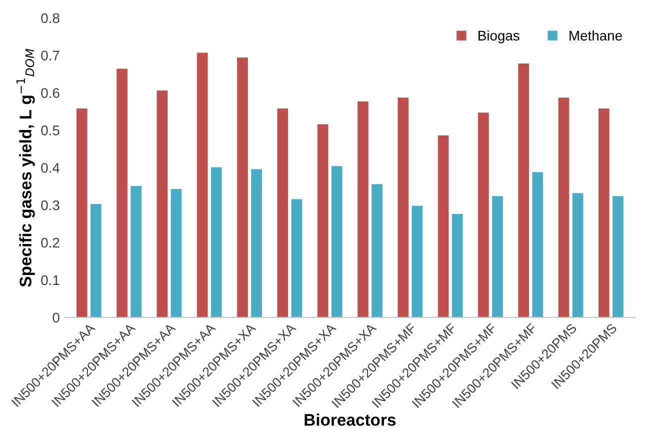  Describe the element at coordinates (25, 167) in the screenshot. I see `y-axis-title: Specific gases yield, L g$^{−1}$$_{DOM}$` at that location.